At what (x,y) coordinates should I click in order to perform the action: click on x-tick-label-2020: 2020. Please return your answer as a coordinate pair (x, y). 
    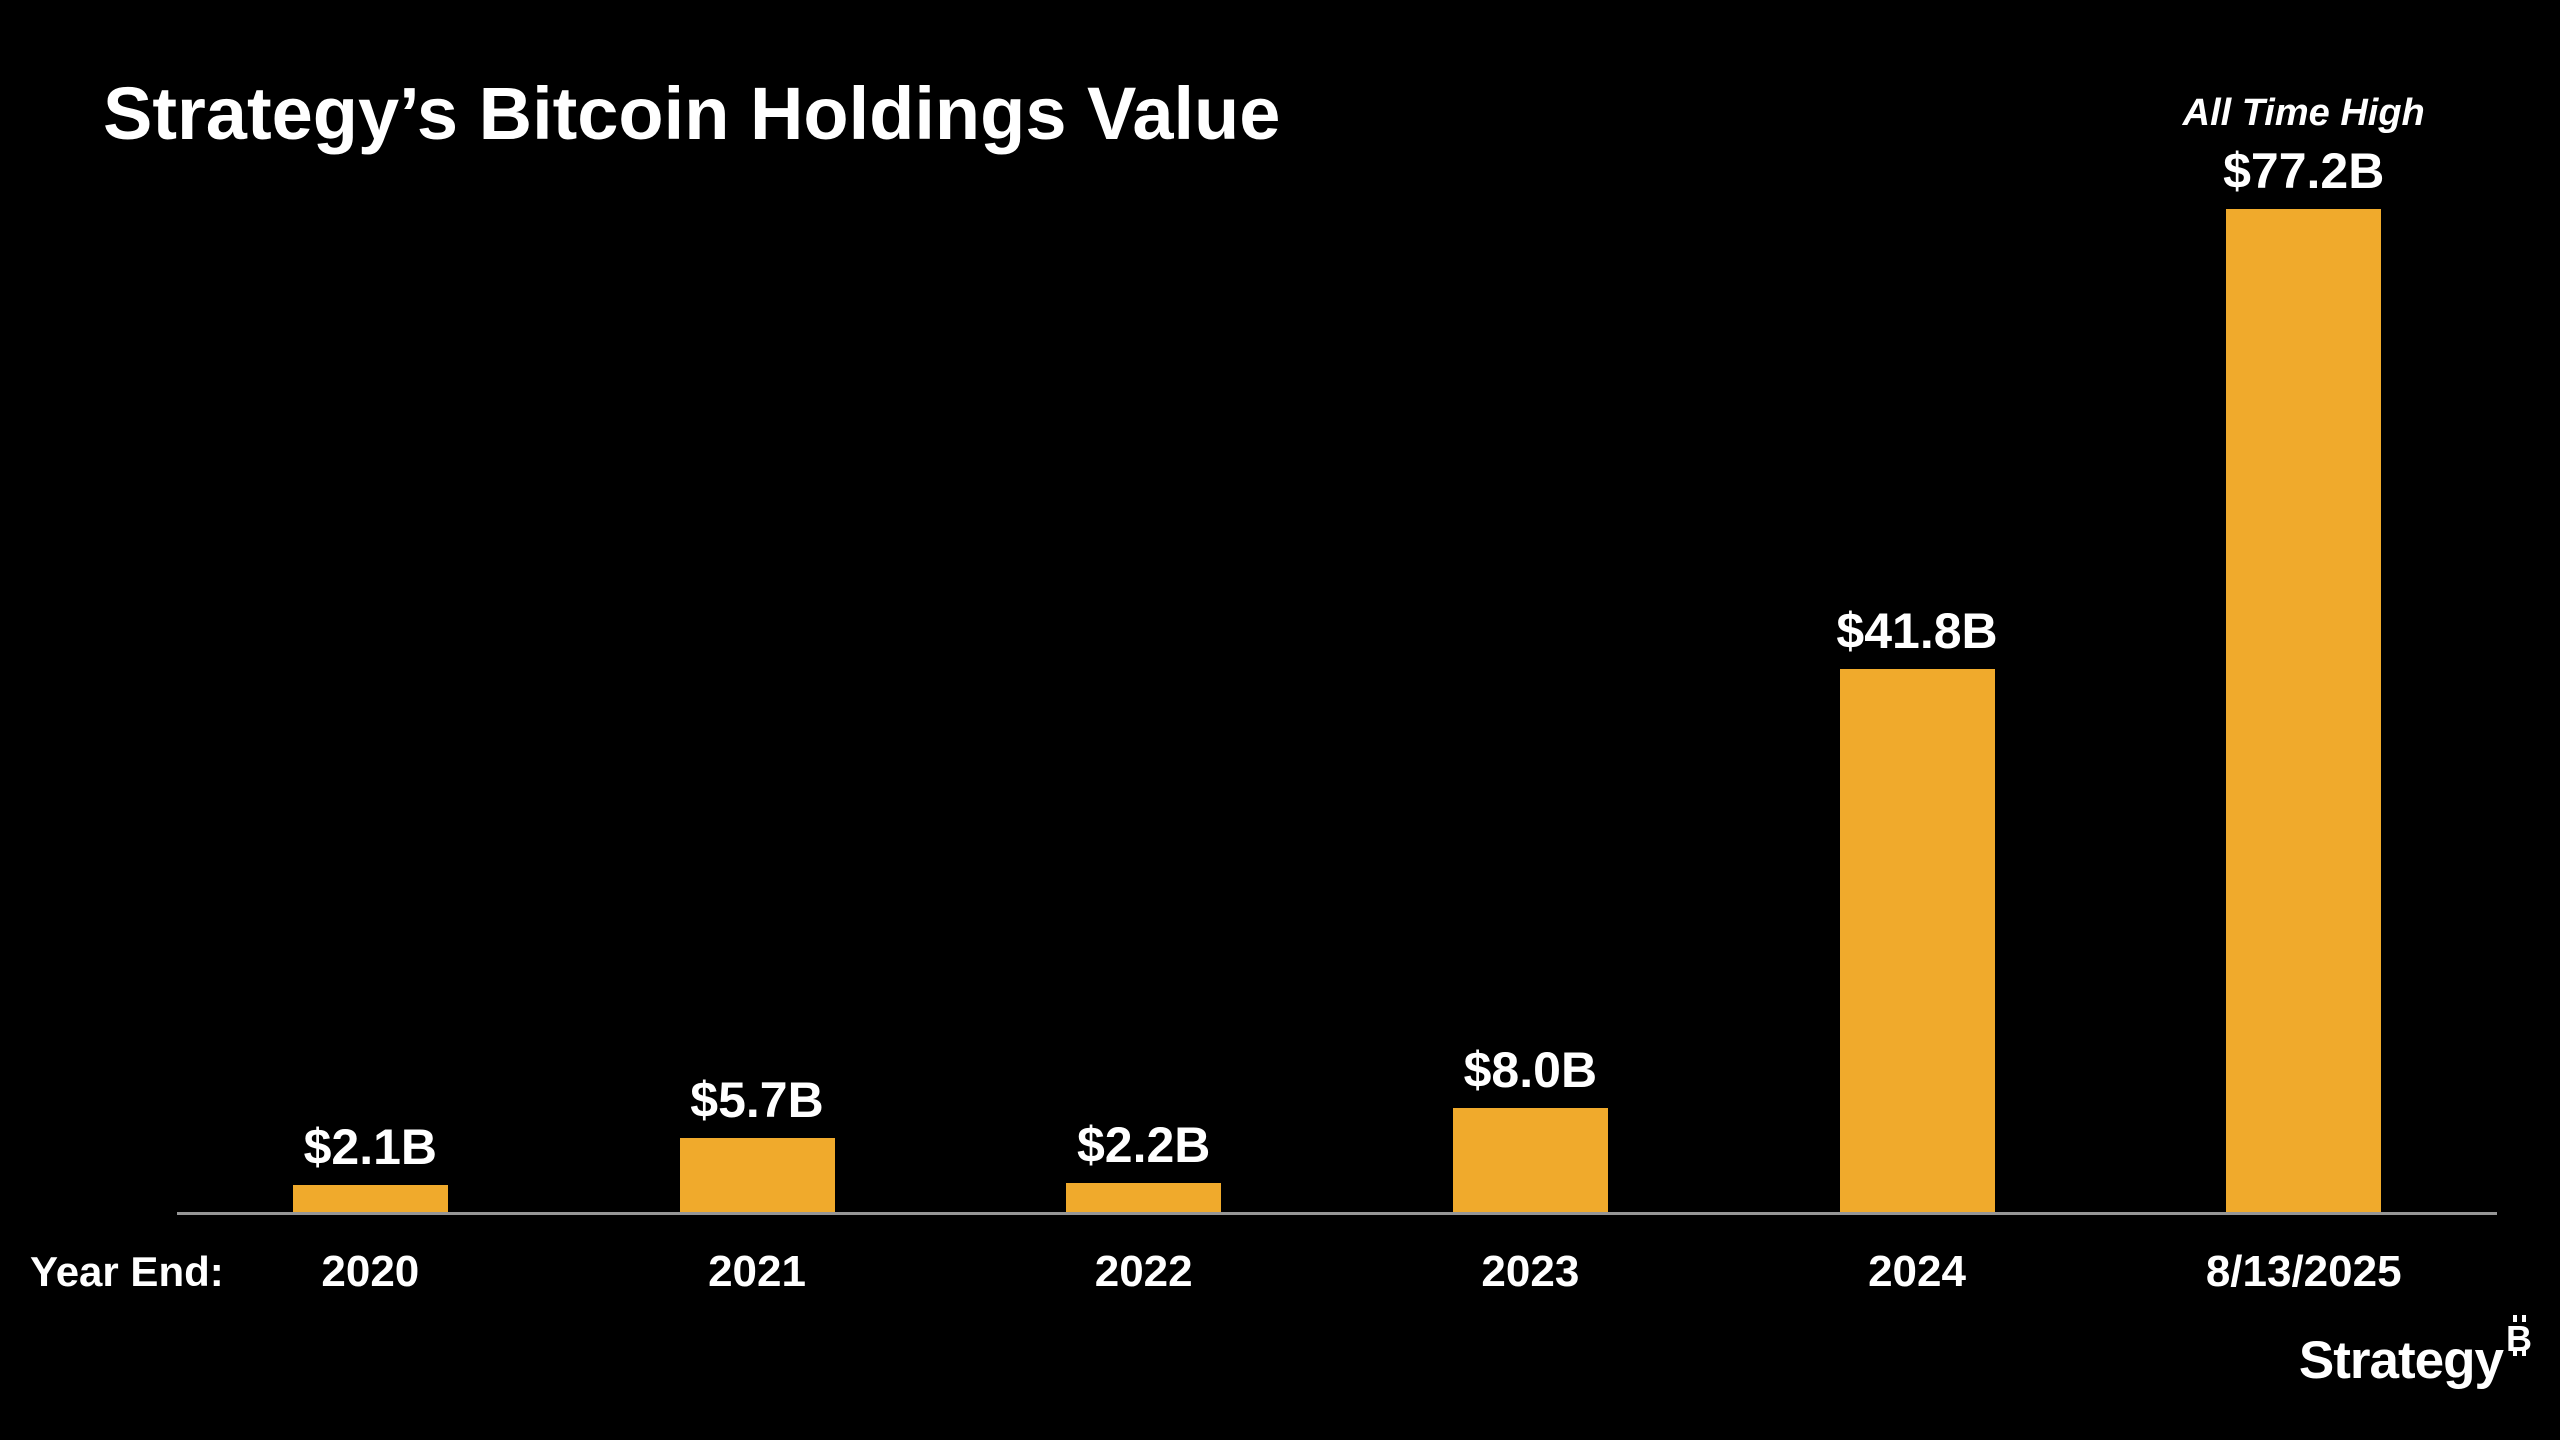
    Looking at the image, I should click on (370, 1271).